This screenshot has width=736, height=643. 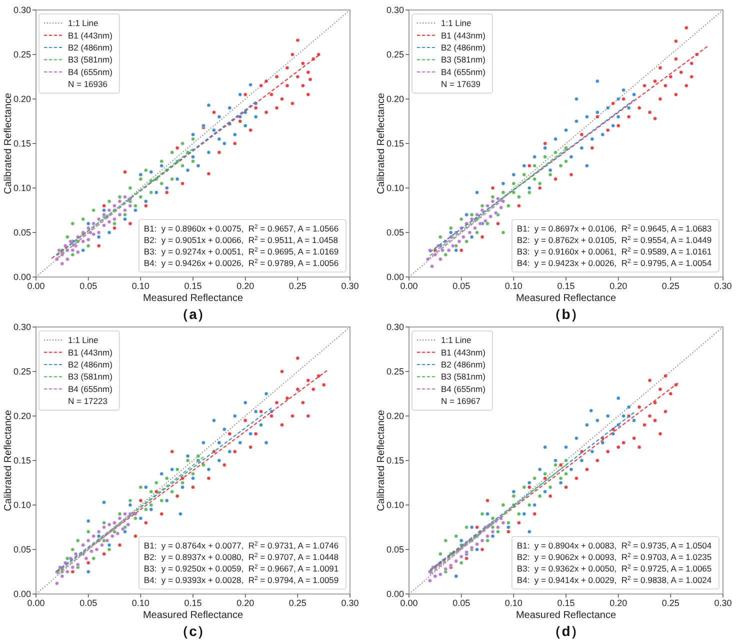 What do you see at coordinates (241, 251) in the screenshot?
I see `annotation: B3: y = 0.9274x + 0.0051, R$^{2}$ = 0.9695, A = 1.0169` at bounding box center [241, 251].